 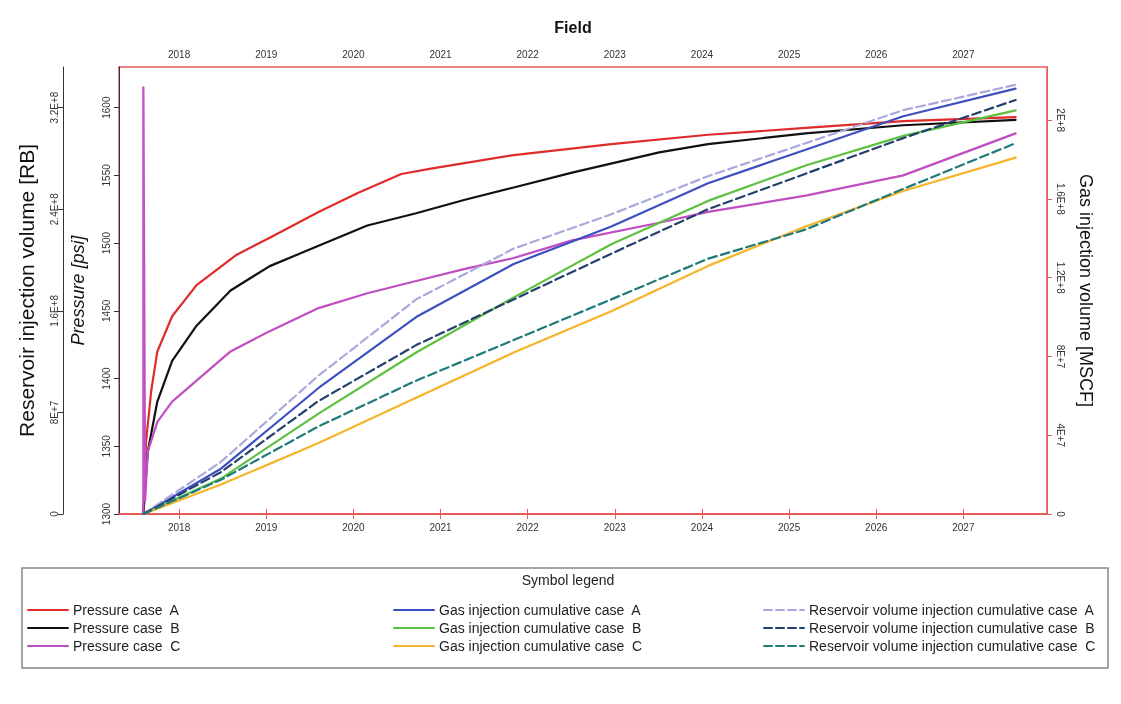 What do you see at coordinates (952, 646) in the screenshot?
I see `legend-label: Reservoir volume injection cumulative case C` at bounding box center [952, 646].